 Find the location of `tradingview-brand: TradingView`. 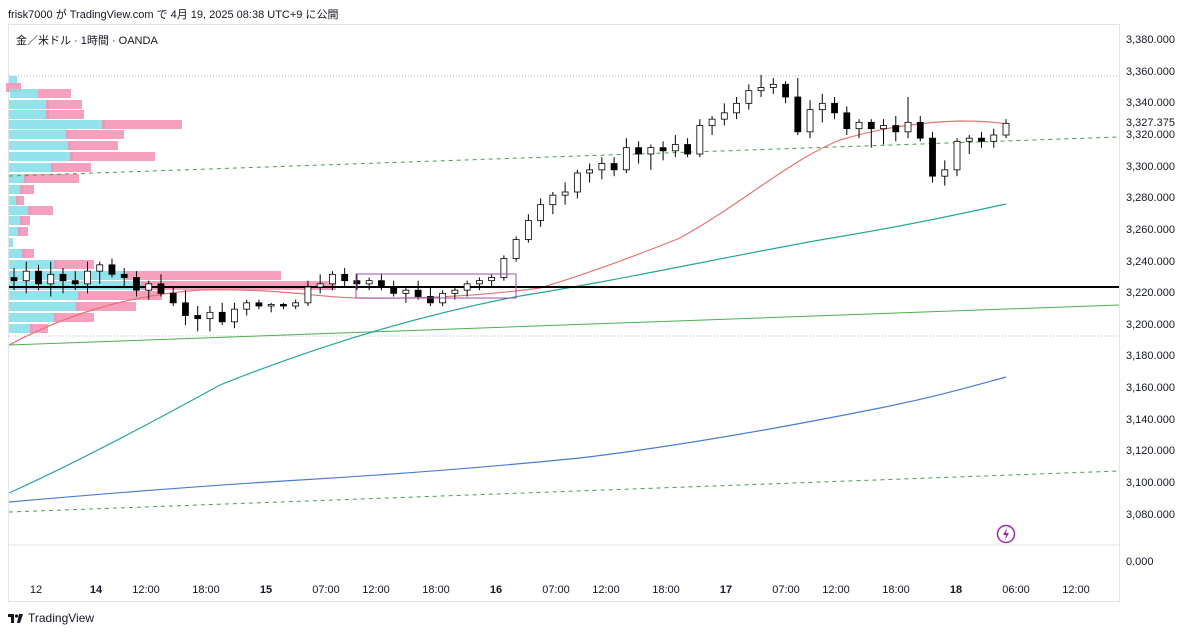

tradingview-brand: TradingView is located at coordinates (51, 618).